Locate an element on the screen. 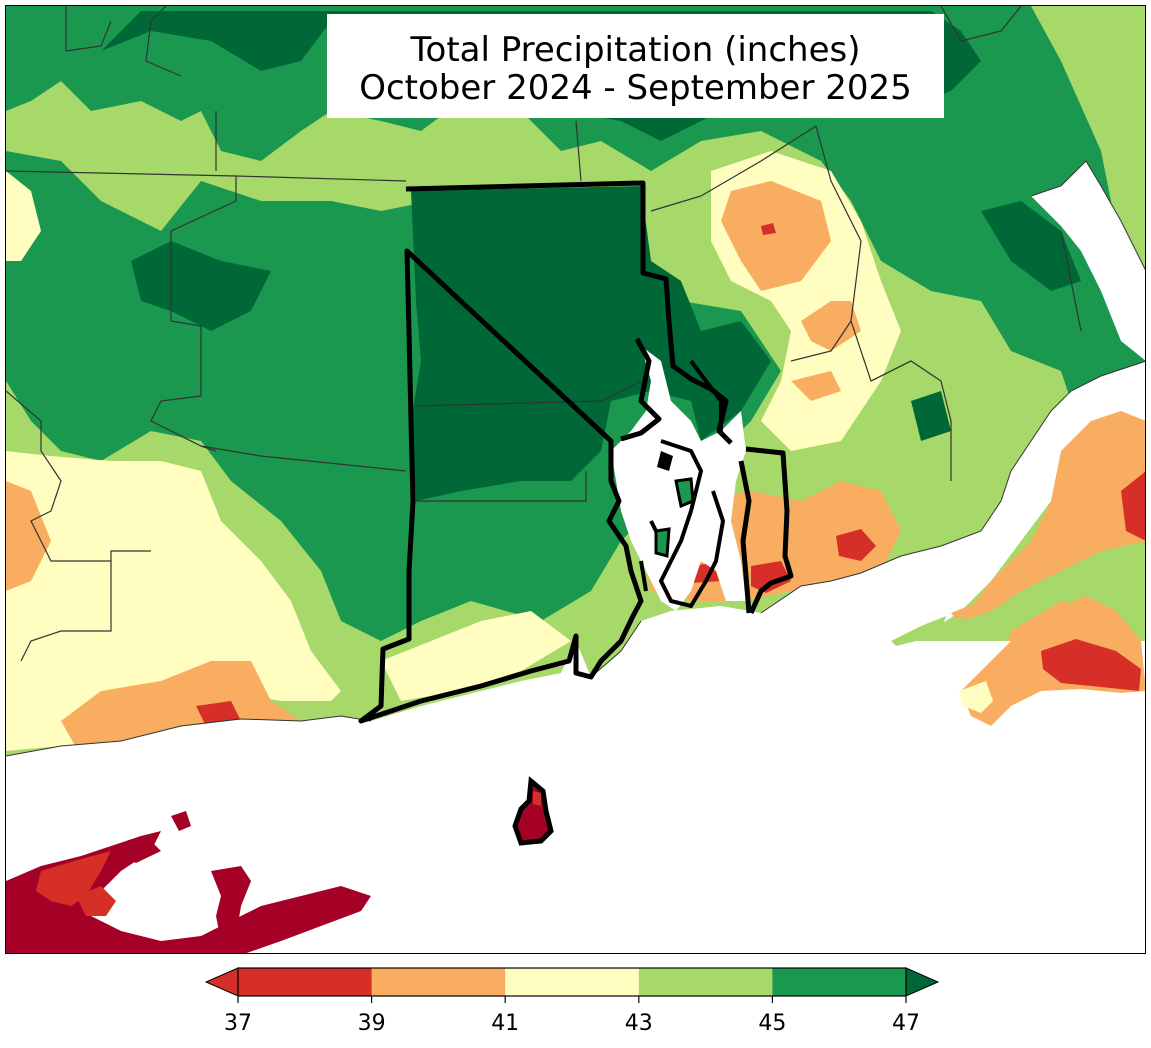  block-island is located at coordinates (533, 811).